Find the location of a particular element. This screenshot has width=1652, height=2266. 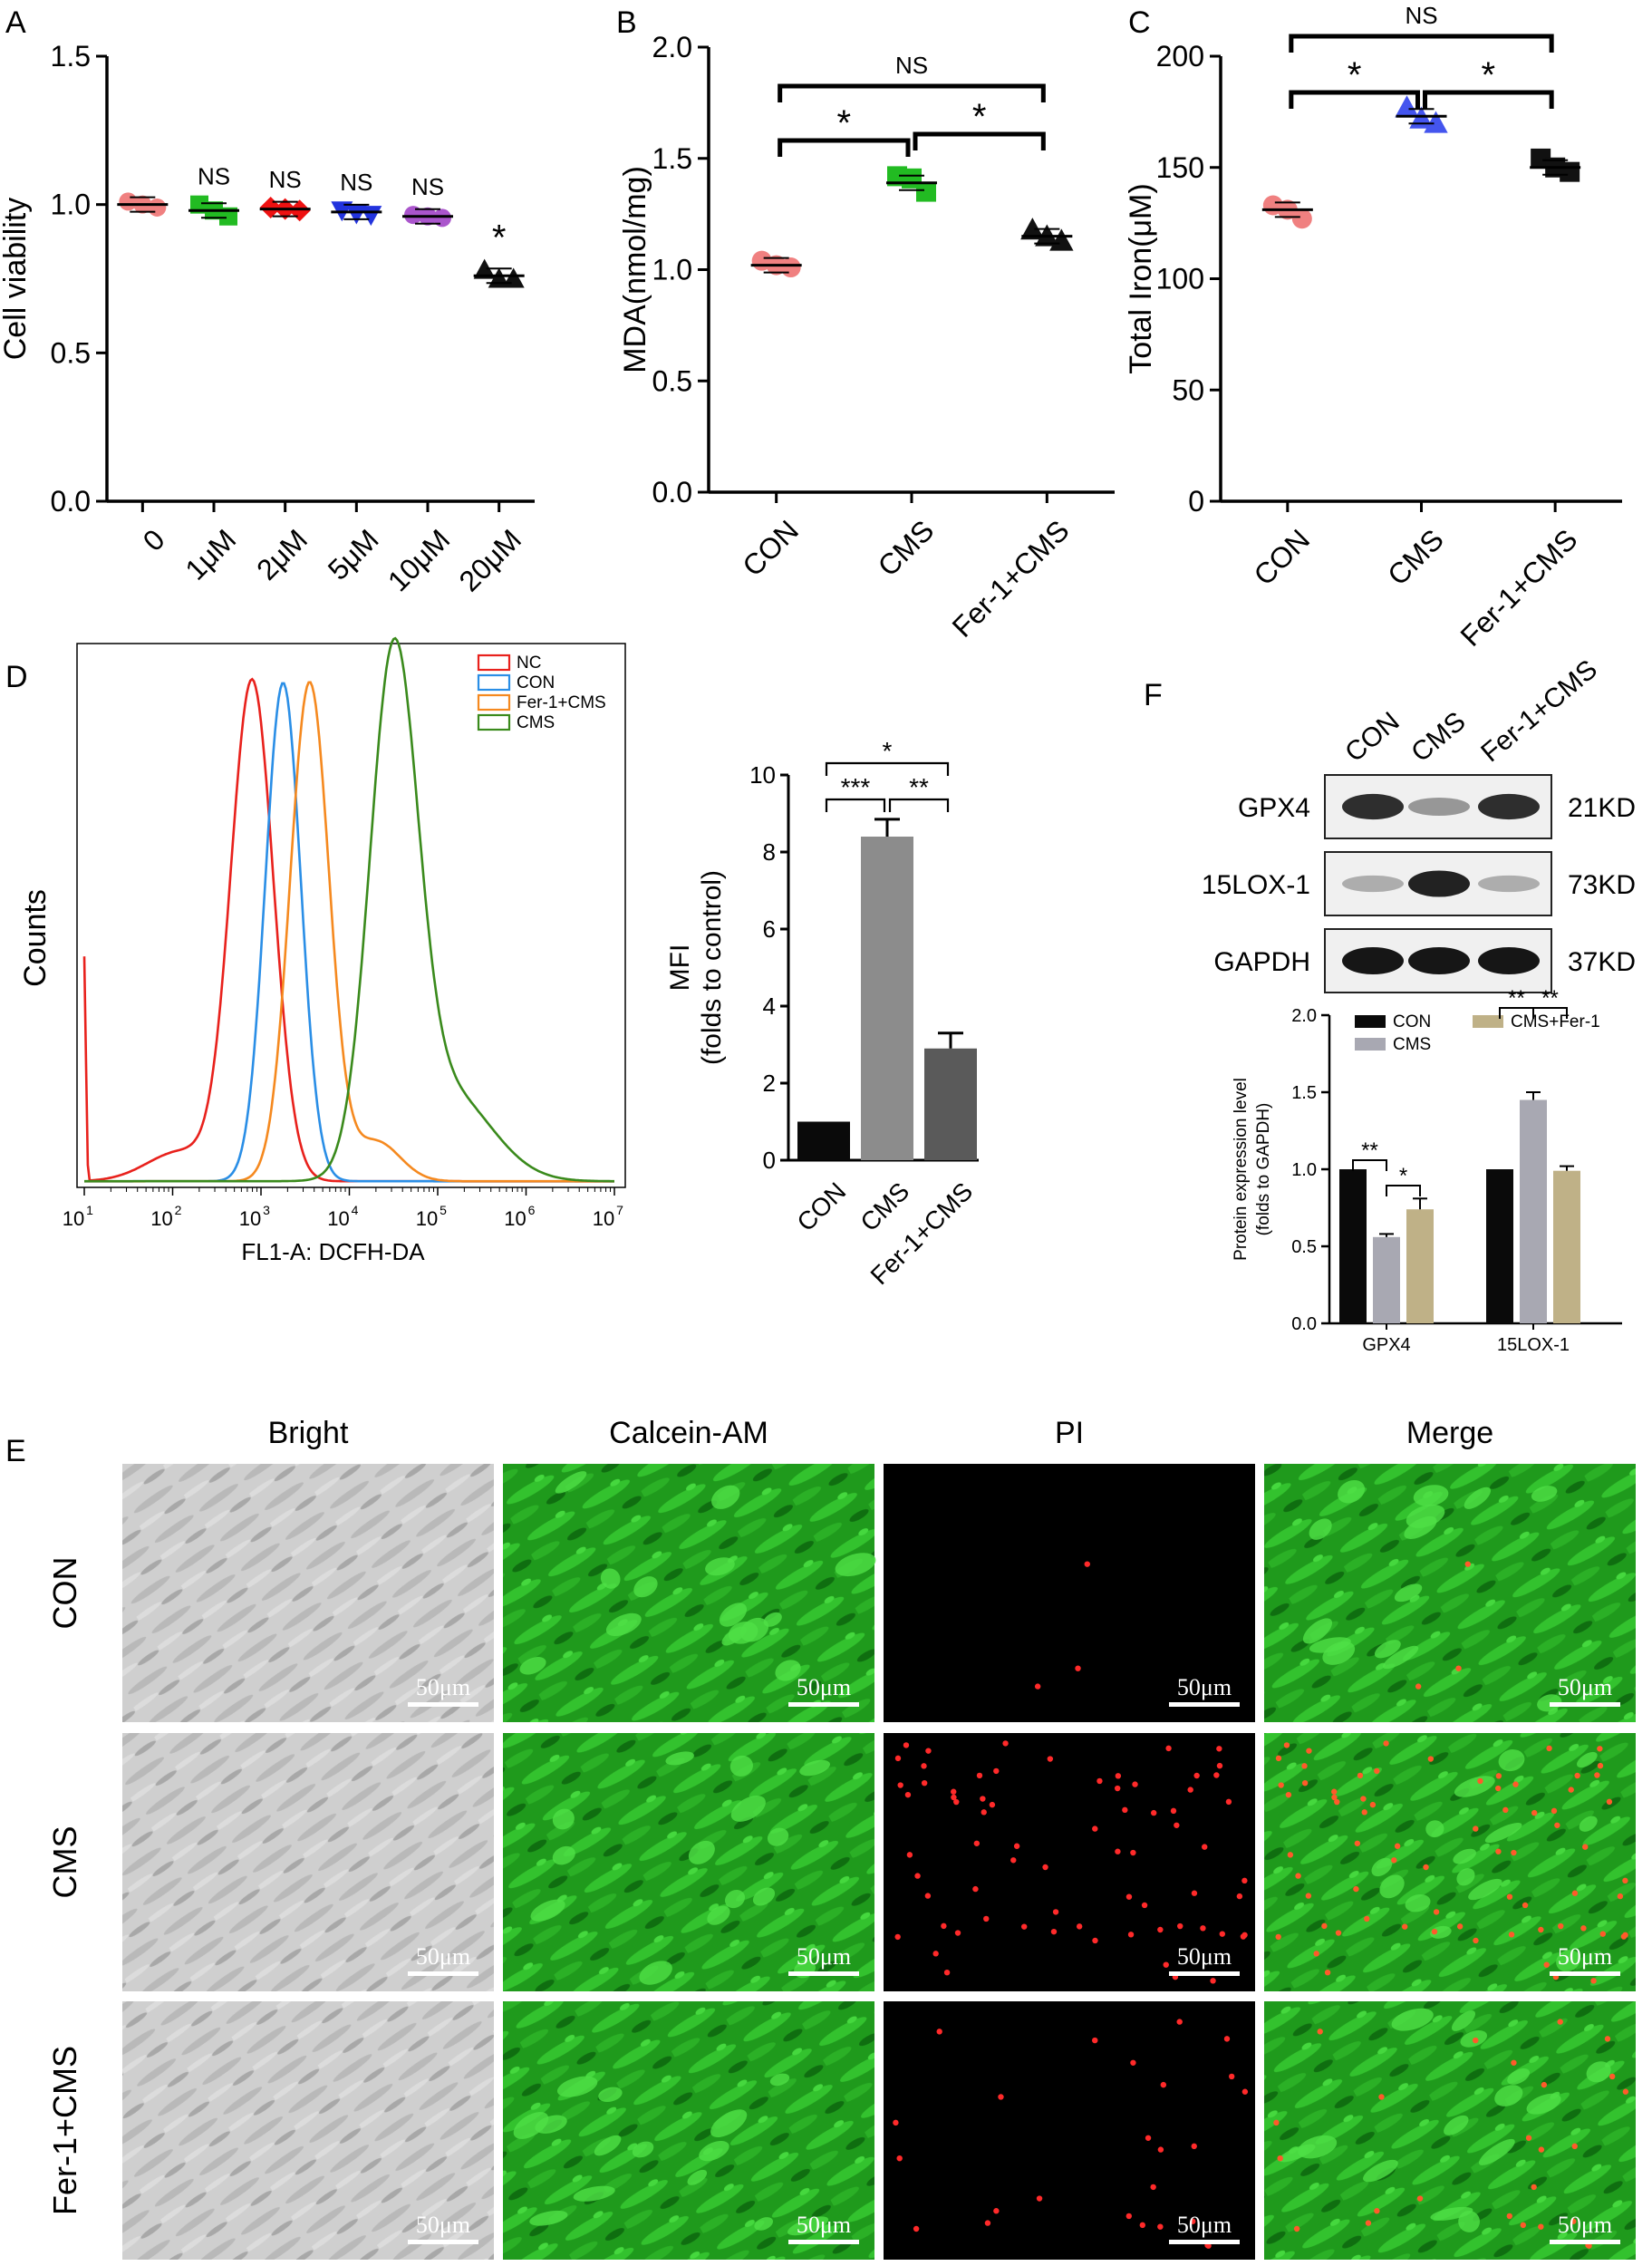

bar is located at coordinates (1353, 1246).